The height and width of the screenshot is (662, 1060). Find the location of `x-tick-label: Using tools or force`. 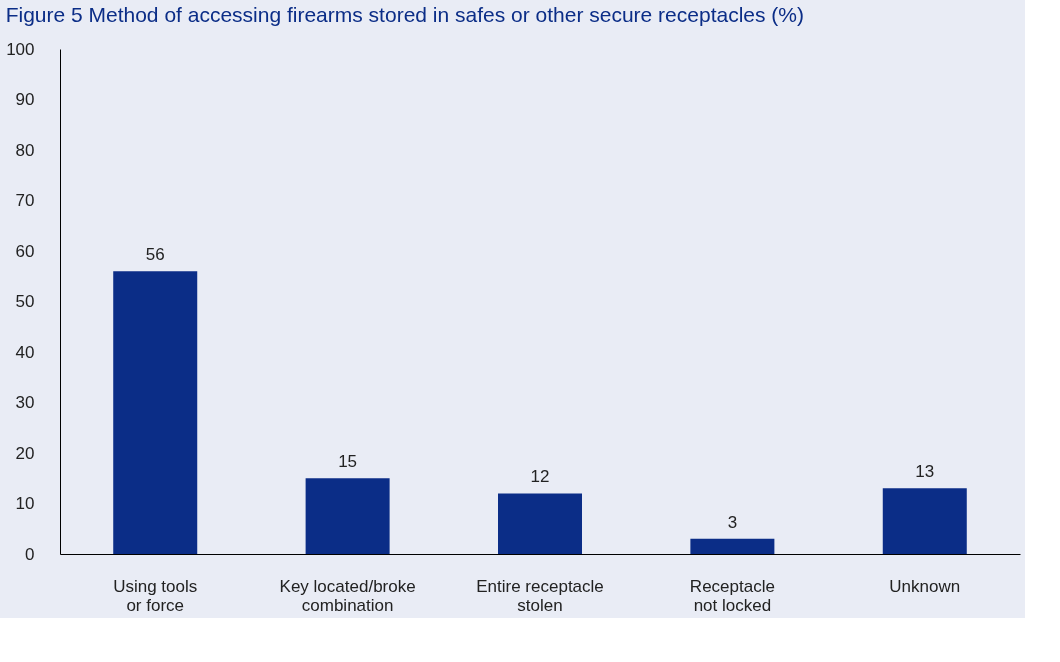

x-tick-label: Using tools or force is located at coordinates (155, 595).